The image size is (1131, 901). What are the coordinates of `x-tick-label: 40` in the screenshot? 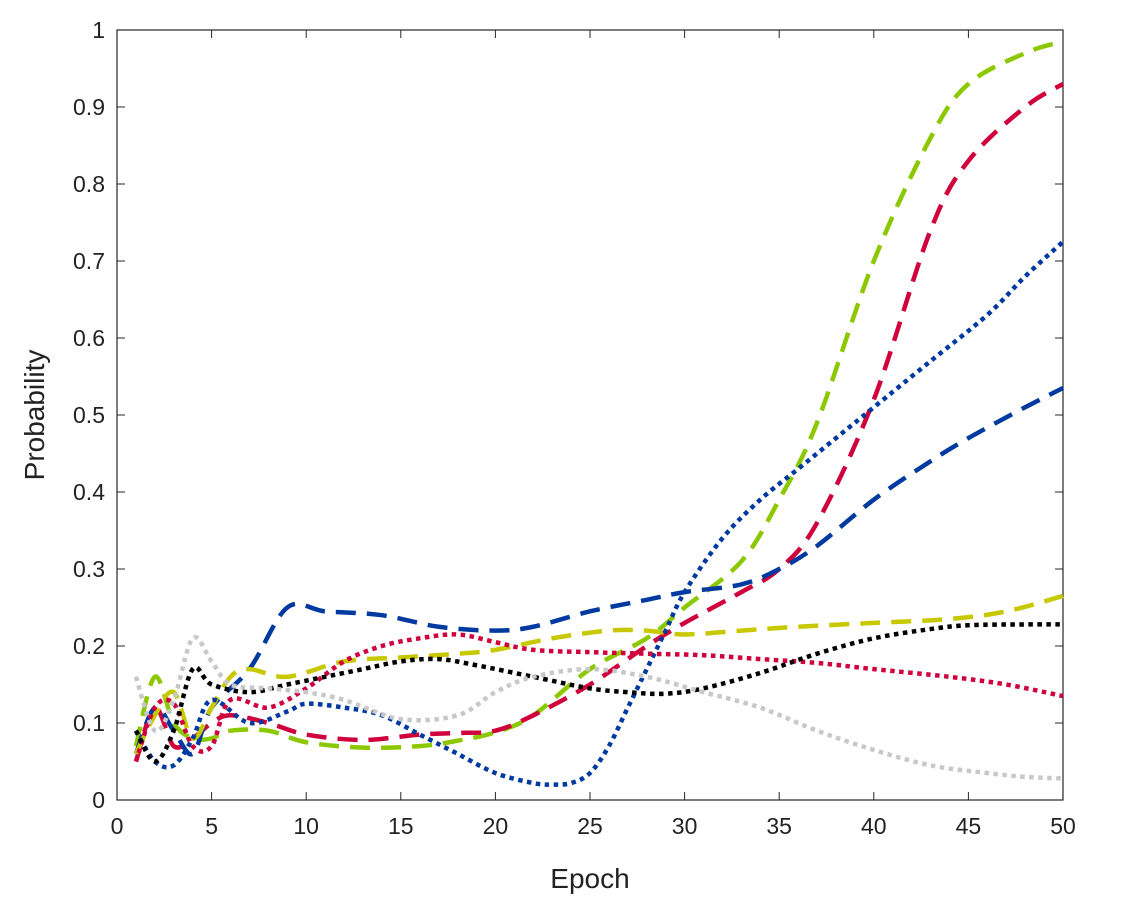 It's located at (874, 826).